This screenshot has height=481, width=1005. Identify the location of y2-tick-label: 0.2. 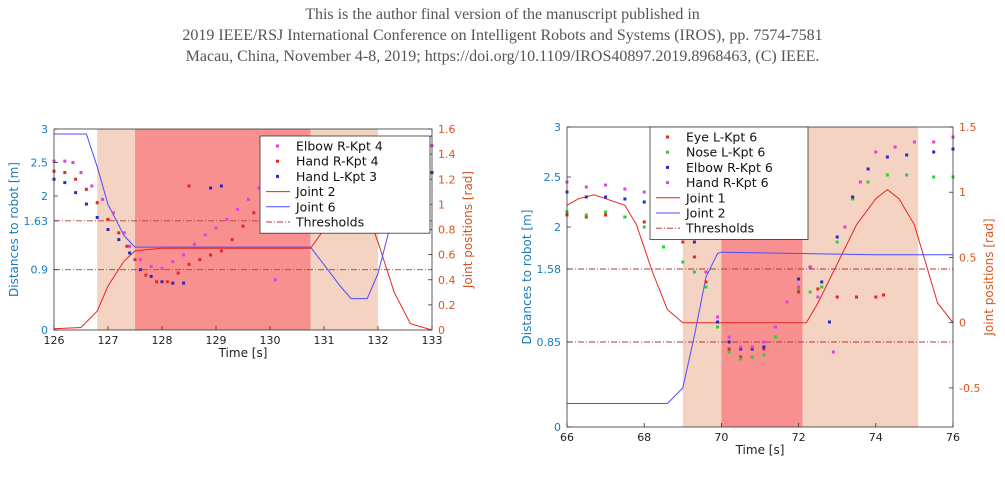
(447, 305).